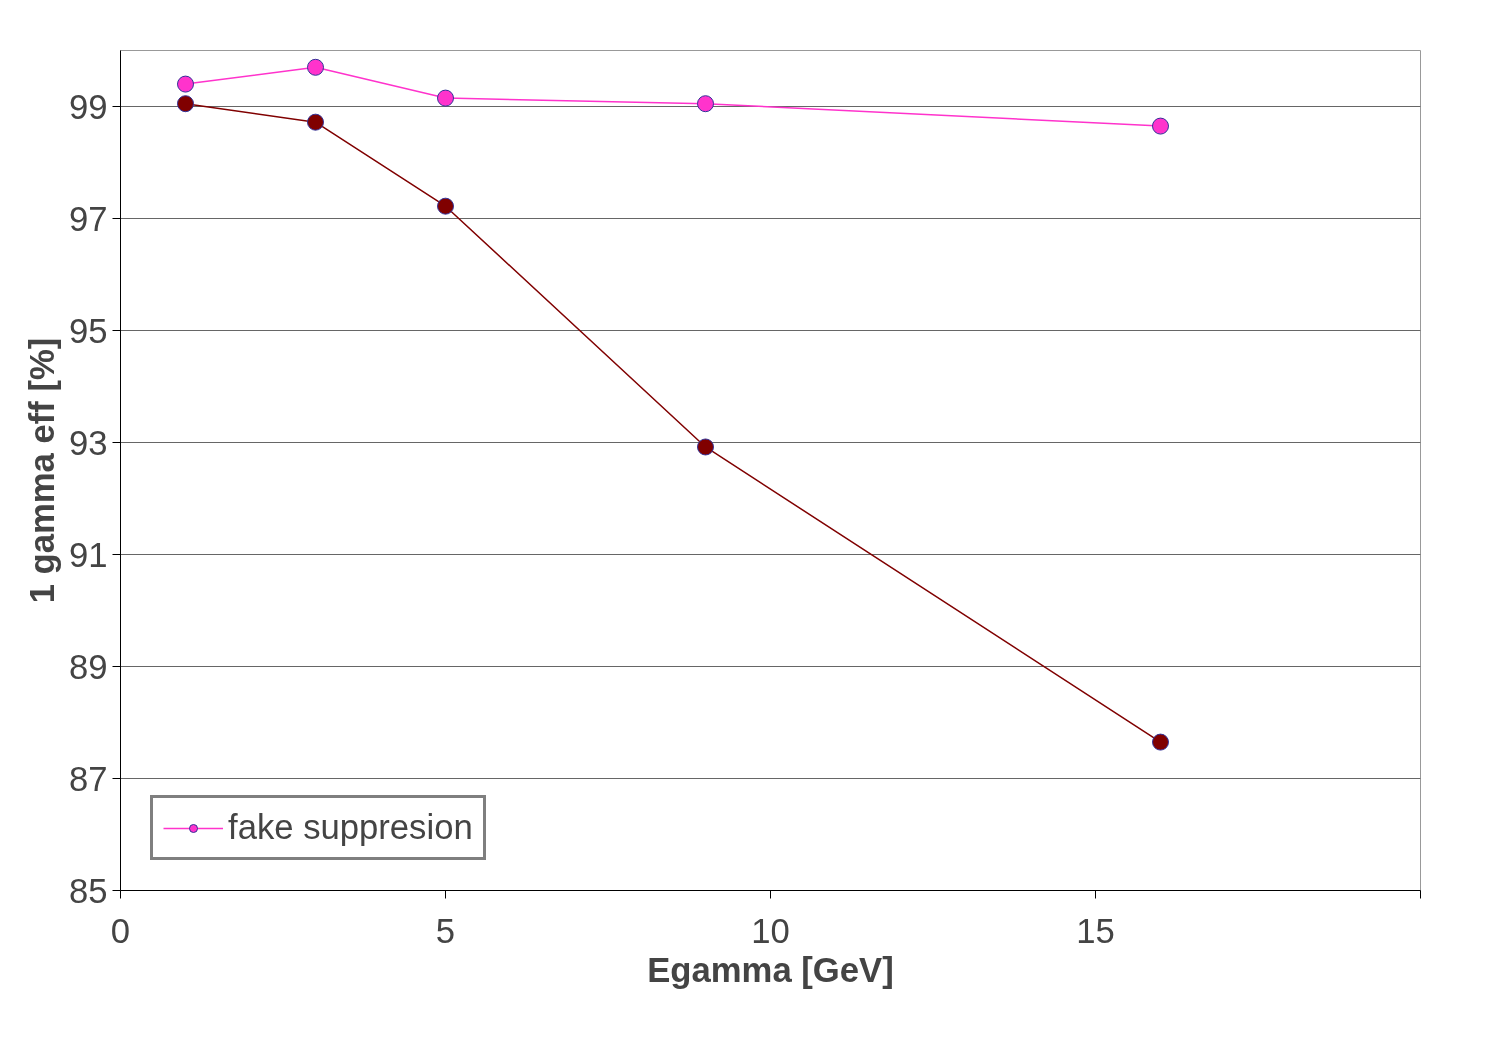 This screenshot has height=1042, width=1506. I want to click on x-tick-label: 10, so click(770, 930).